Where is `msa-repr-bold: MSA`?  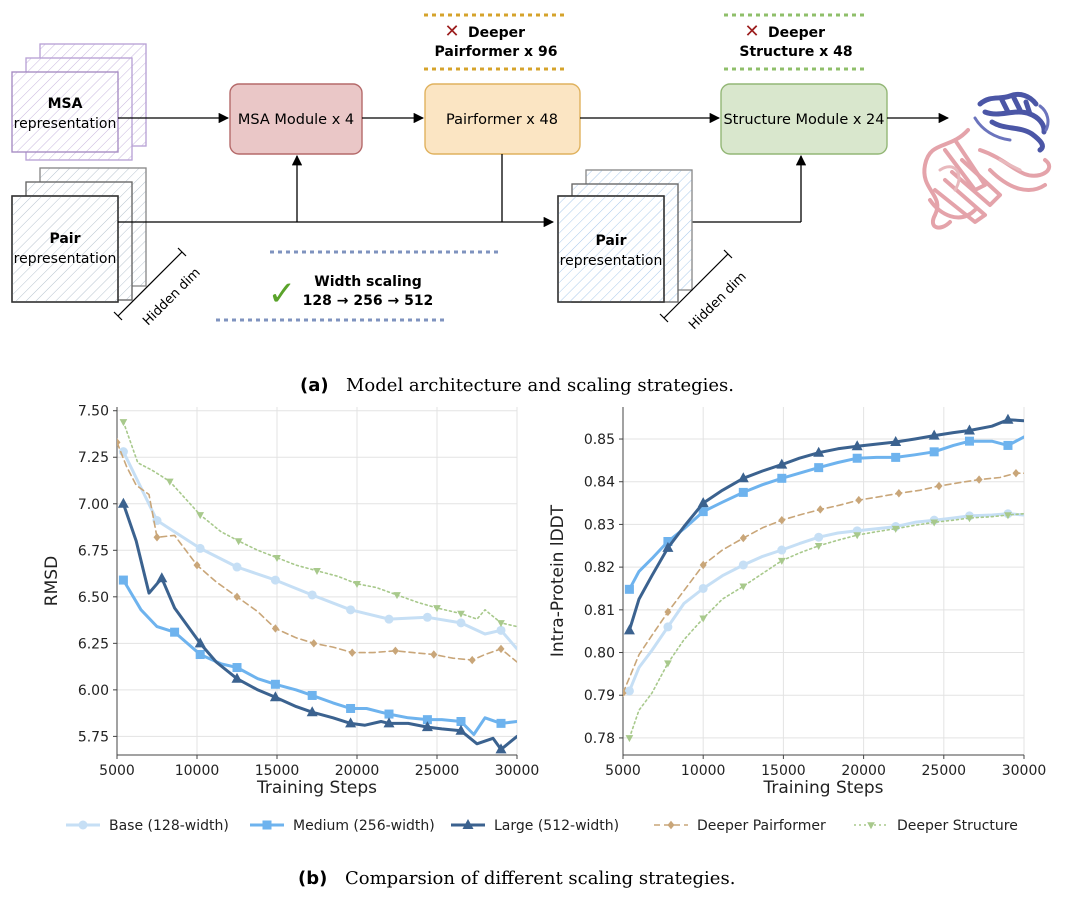 msa-repr-bold: MSA is located at coordinates (65, 104).